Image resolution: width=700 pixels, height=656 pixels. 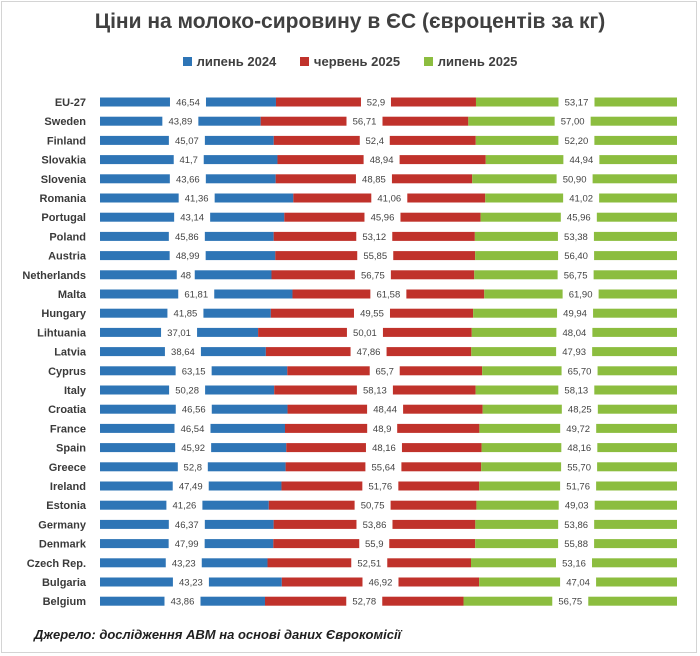 What do you see at coordinates (65, 602) in the screenshot?
I see `category-label: Belgium` at bounding box center [65, 602].